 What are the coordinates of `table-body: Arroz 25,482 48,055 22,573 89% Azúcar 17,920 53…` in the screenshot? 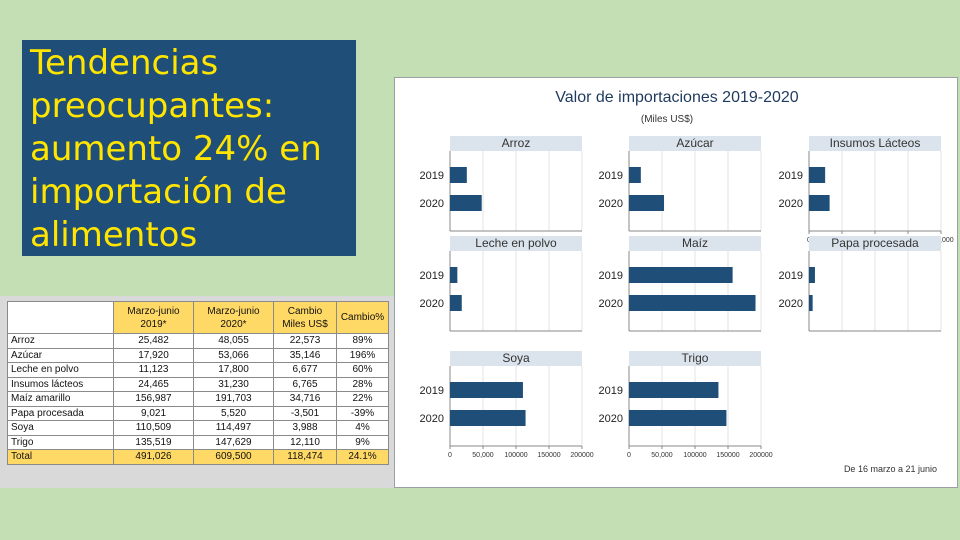 It's located at (198, 399).